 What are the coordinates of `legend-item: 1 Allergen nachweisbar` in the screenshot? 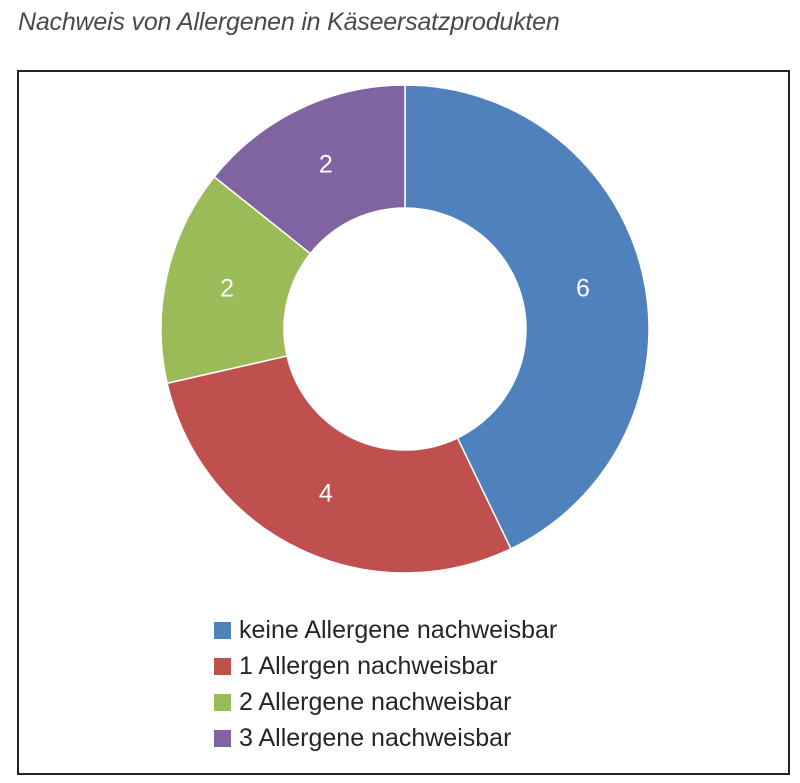 It's located at (385, 666).